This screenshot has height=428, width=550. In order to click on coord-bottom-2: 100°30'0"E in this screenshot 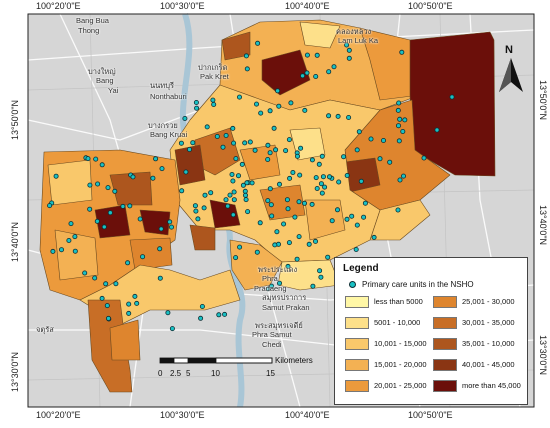, I will do `click(182, 415)`.